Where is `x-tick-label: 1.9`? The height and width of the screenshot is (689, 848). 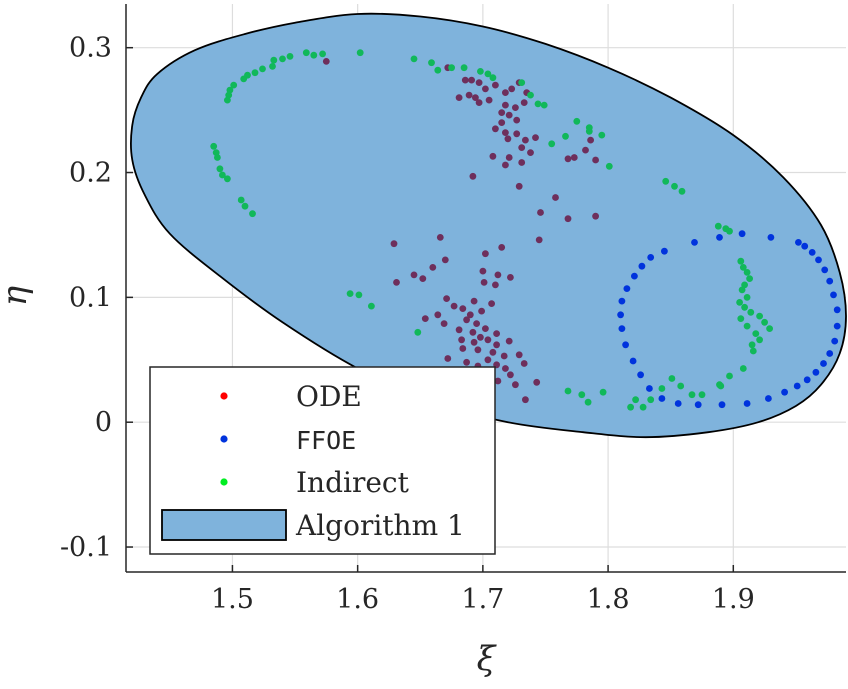 x-tick-label: 1.9 is located at coordinates (733, 599).